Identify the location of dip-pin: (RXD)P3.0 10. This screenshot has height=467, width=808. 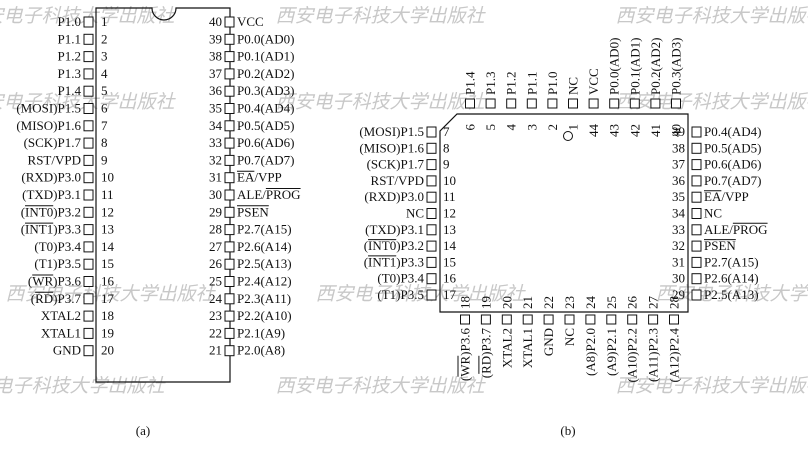
(67, 177).